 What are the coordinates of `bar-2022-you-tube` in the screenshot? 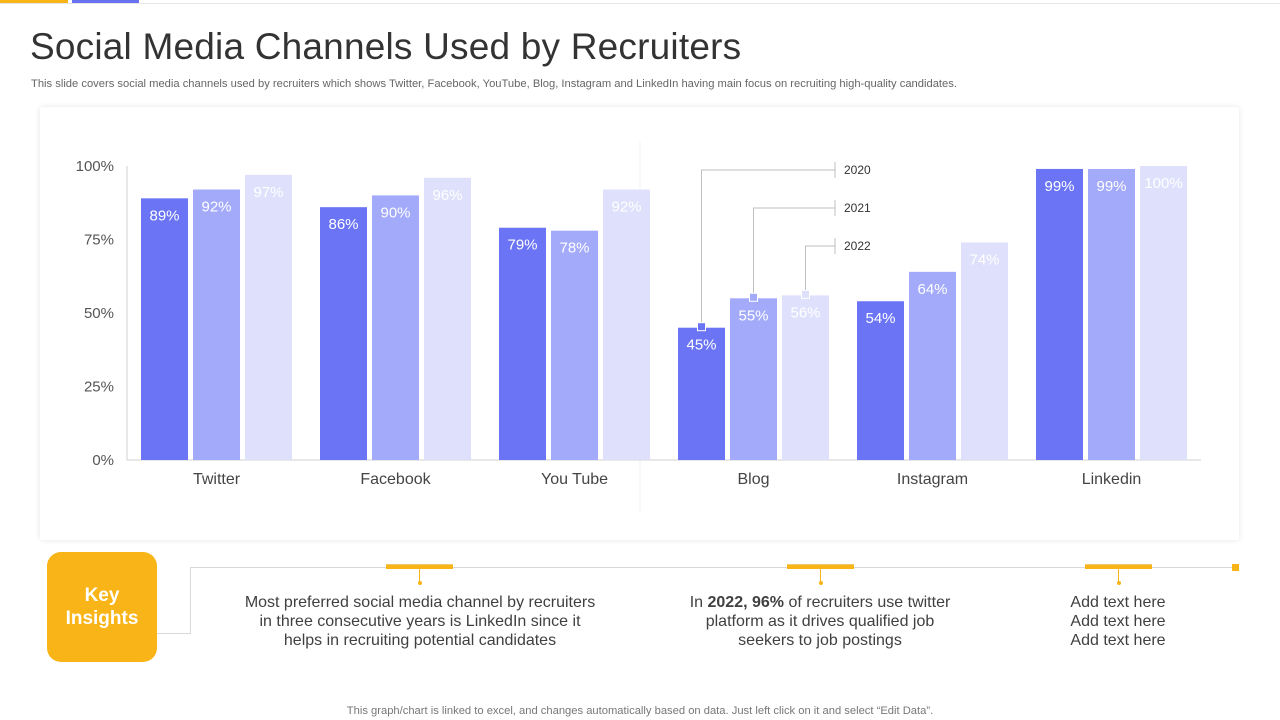 It's located at (626, 324).